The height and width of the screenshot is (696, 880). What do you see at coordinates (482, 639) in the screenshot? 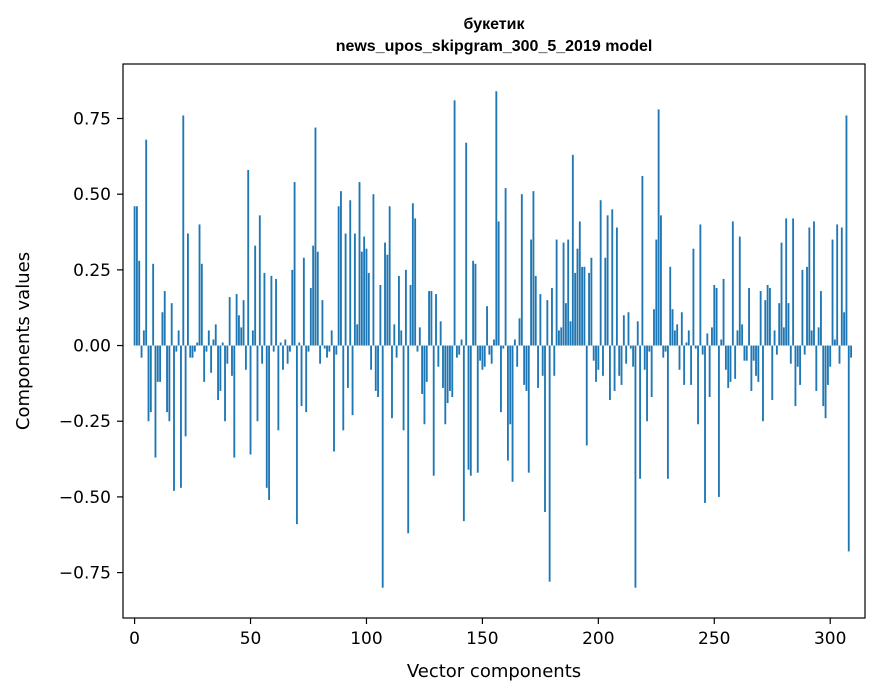
I see `x-tick-label: 150` at bounding box center [482, 639].